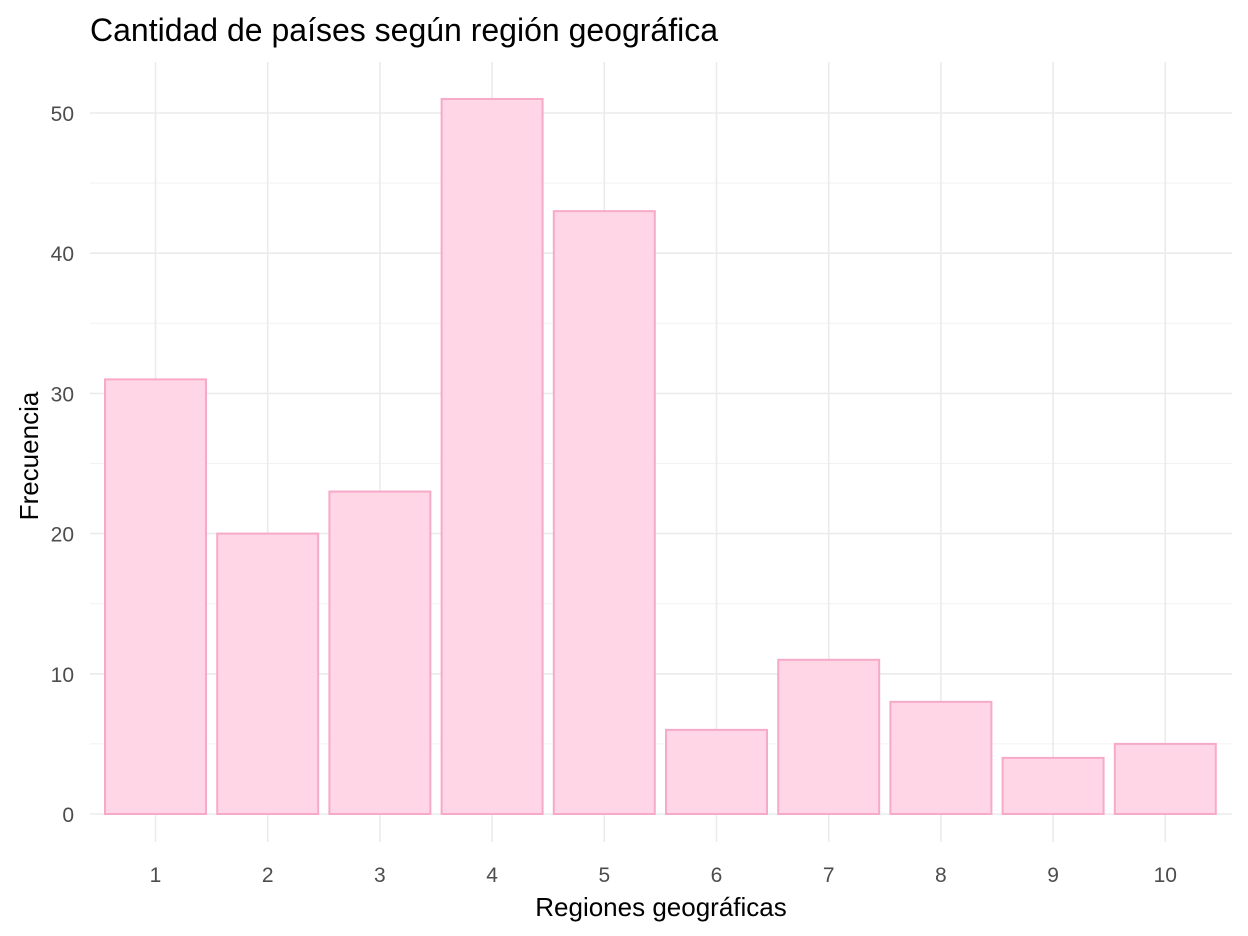 The width and height of the screenshot is (1248, 936). What do you see at coordinates (661, 907) in the screenshot?
I see `x-axis-title: Regiones geográficas` at bounding box center [661, 907].